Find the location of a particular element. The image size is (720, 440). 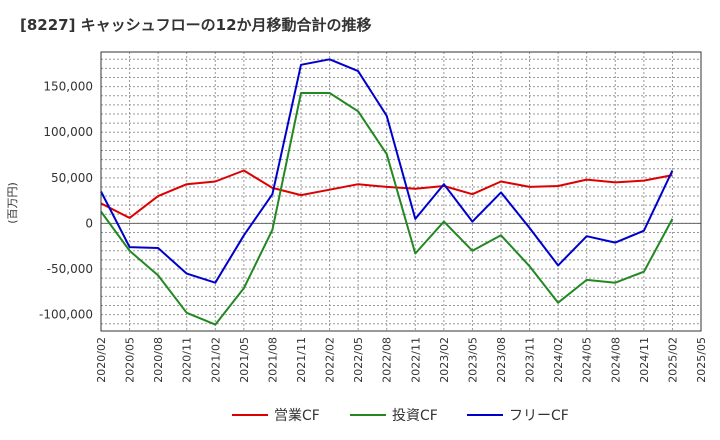

x-tick-label: 2021/08 is located at coordinates (272, 360).